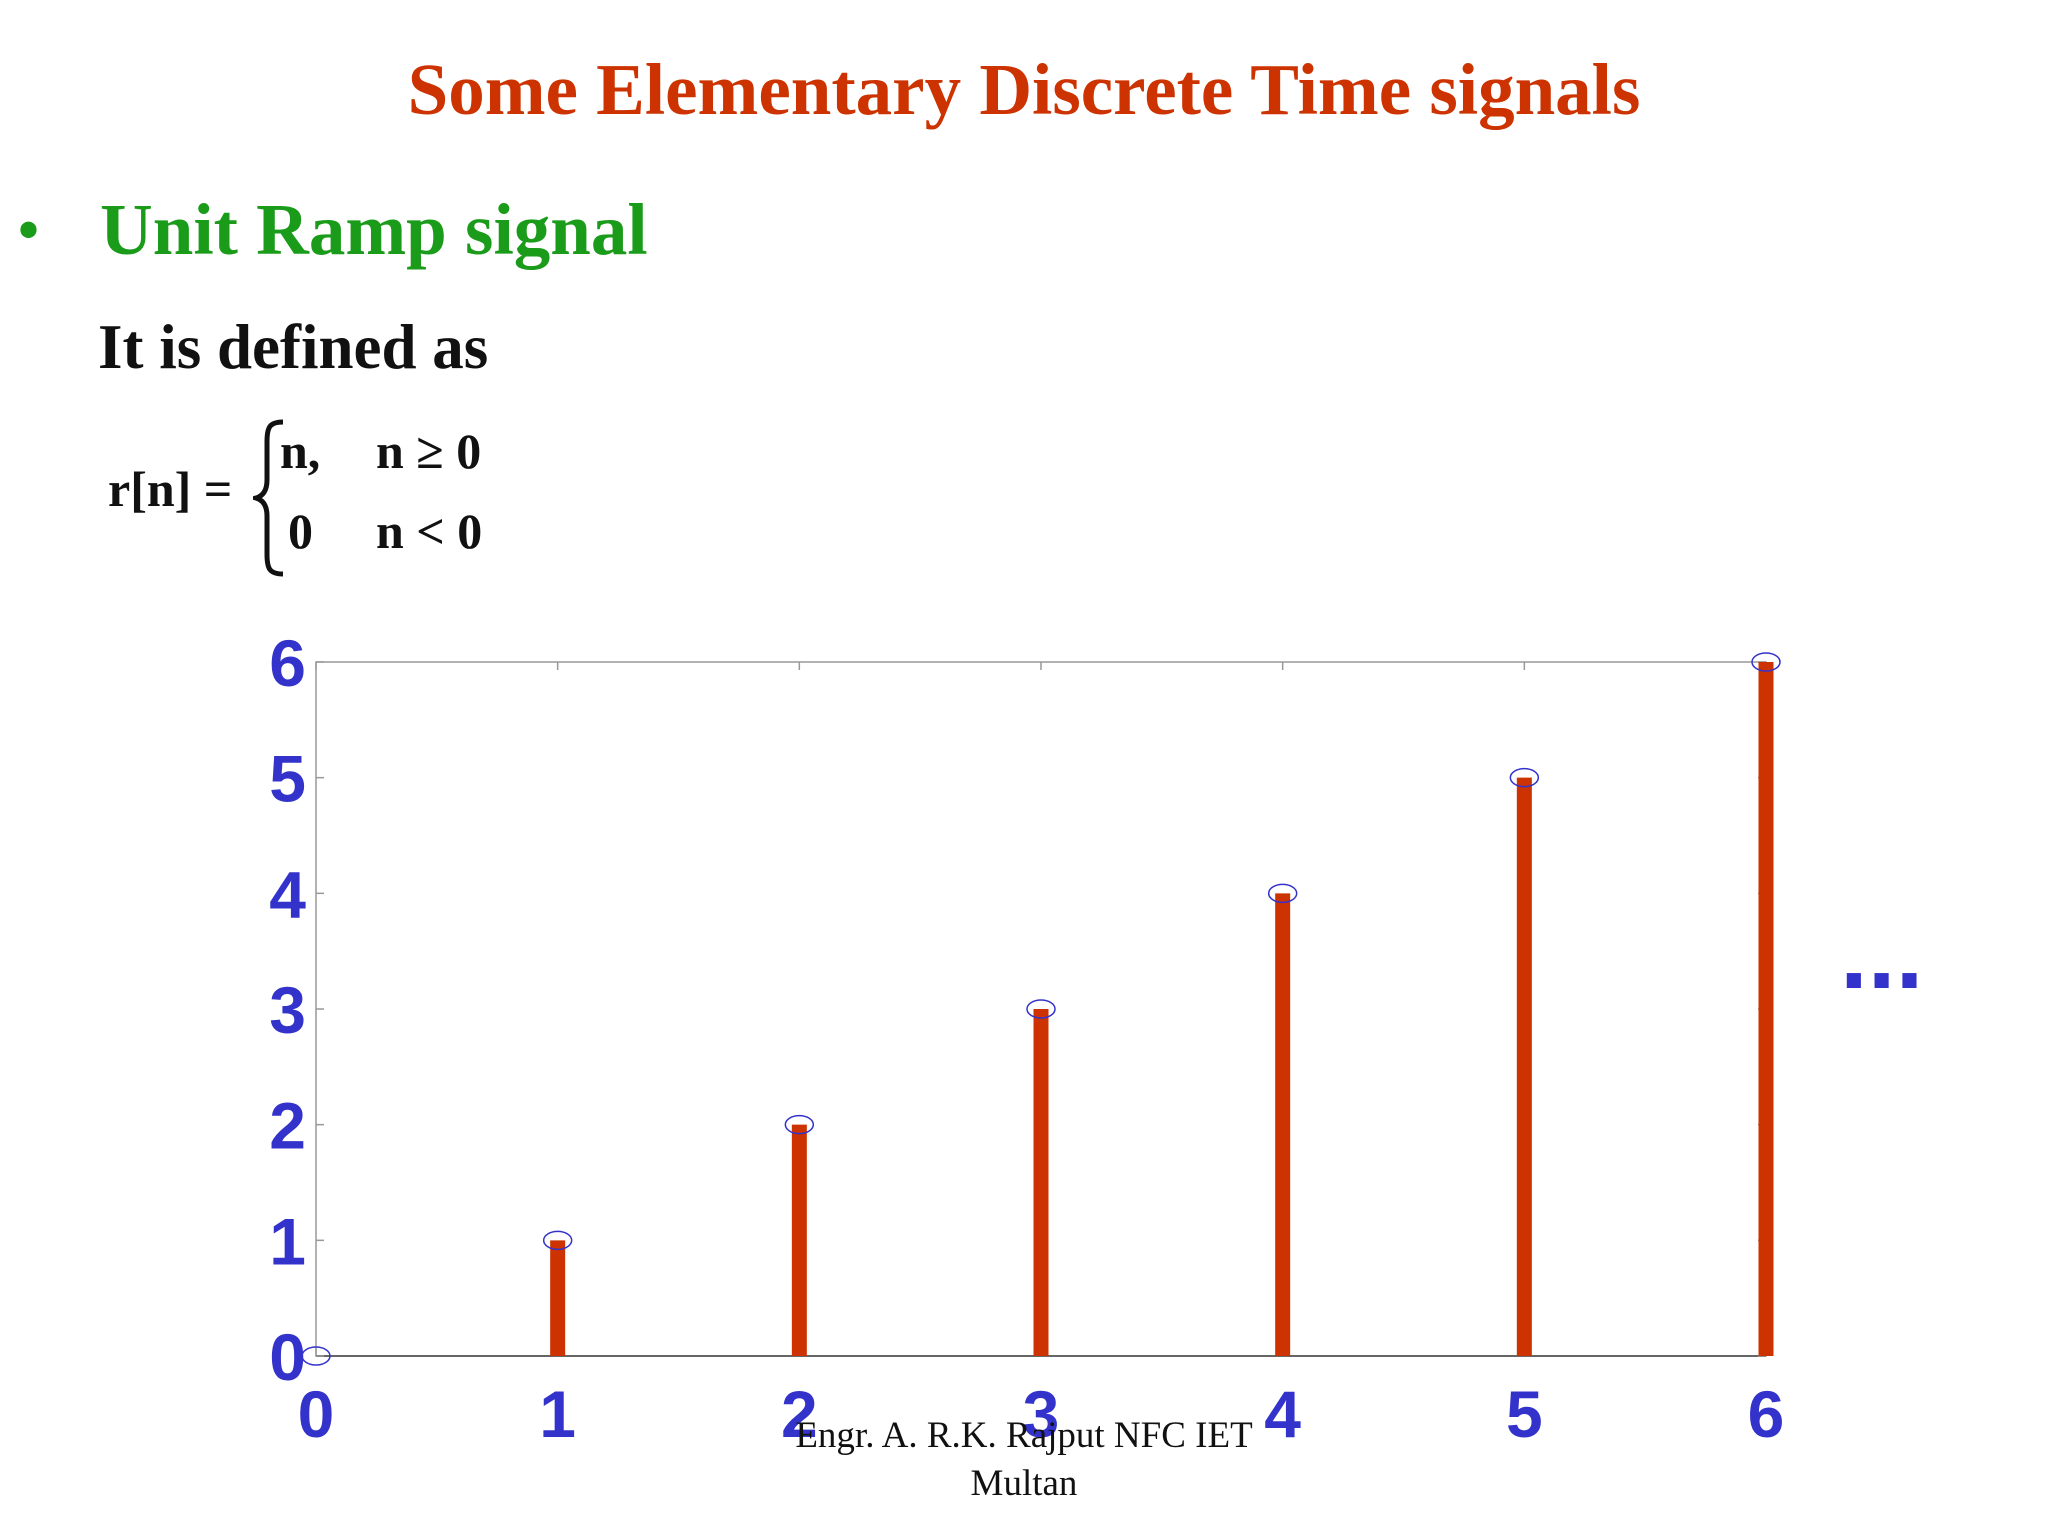 Image resolution: width=2048 pixels, height=1536 pixels. I want to click on footer-line-2: Multan, so click(1024, 1484).